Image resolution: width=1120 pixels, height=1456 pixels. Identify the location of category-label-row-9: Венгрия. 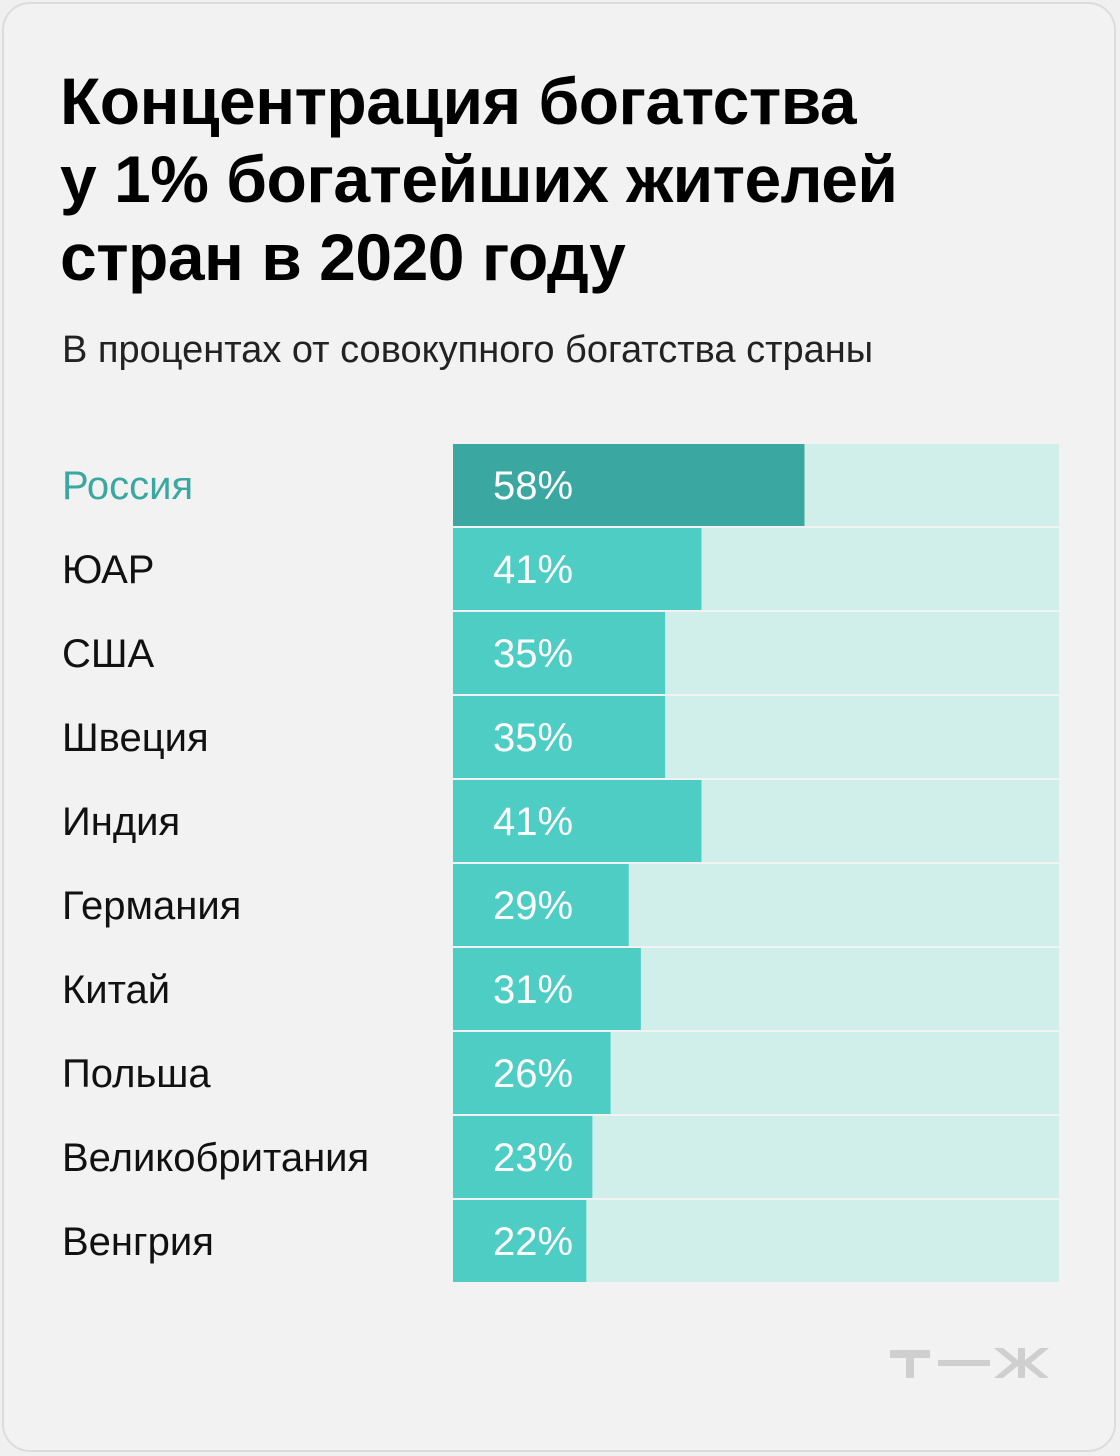
(138, 1242).